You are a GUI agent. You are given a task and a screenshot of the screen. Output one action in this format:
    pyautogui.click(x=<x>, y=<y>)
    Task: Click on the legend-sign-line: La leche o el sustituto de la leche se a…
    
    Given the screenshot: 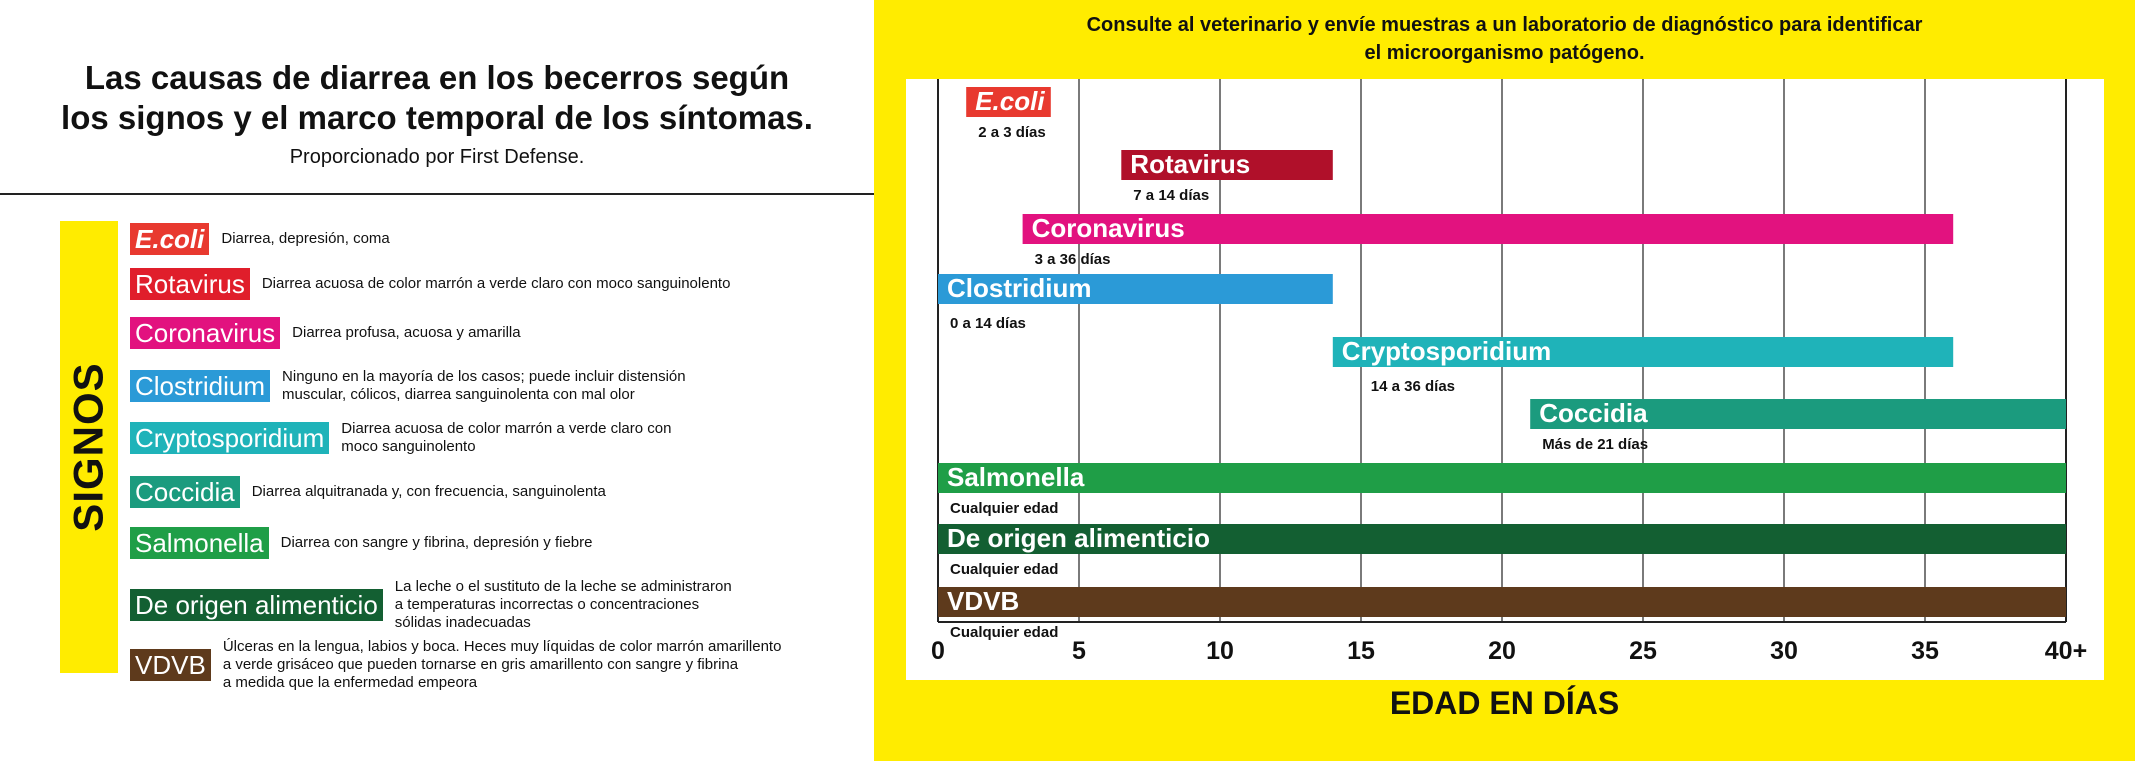 What is the action you would take?
    pyautogui.click(x=563, y=586)
    